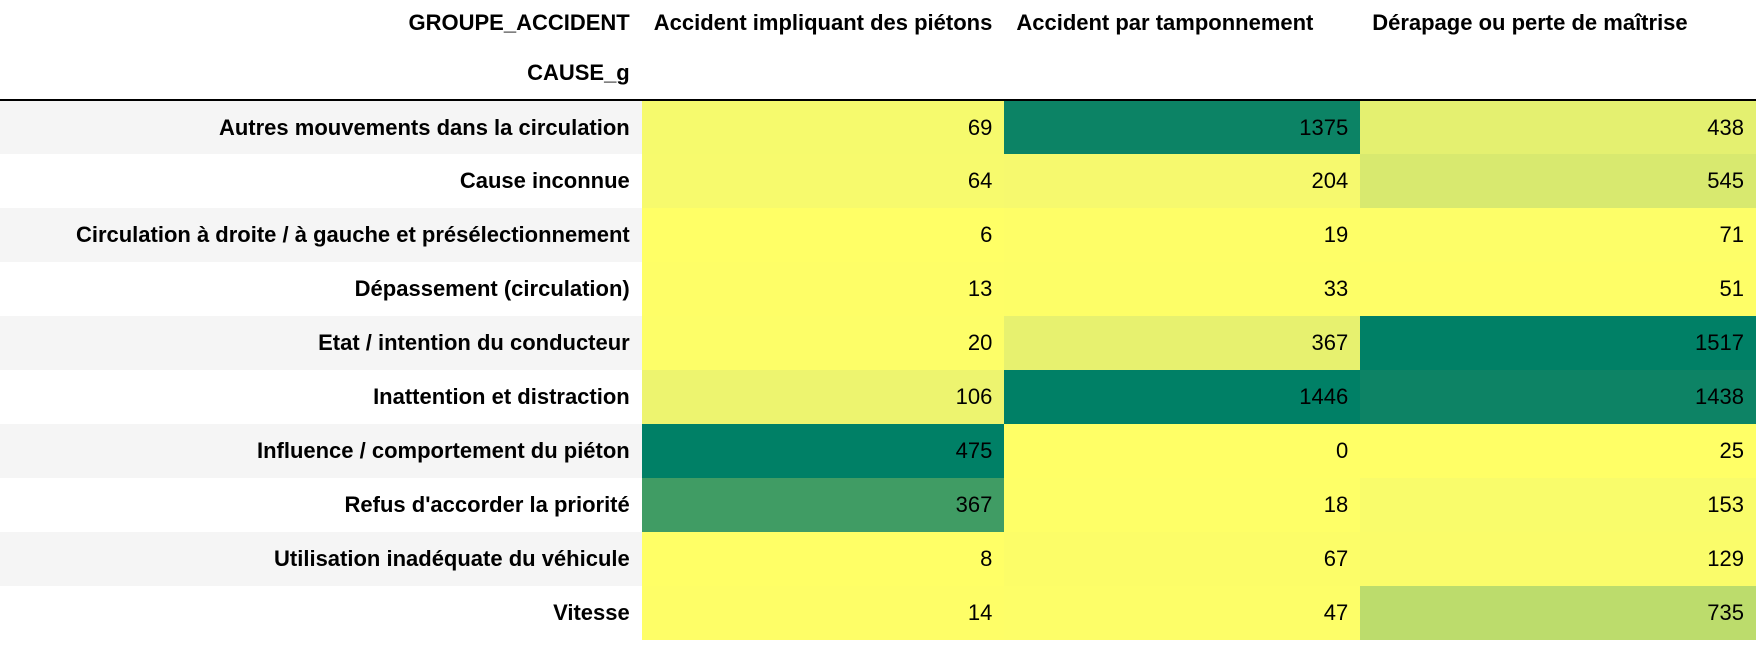 The height and width of the screenshot is (646, 1756). Describe the element at coordinates (1182, 613) in the screenshot. I see `heatmap-cell: 47` at that location.